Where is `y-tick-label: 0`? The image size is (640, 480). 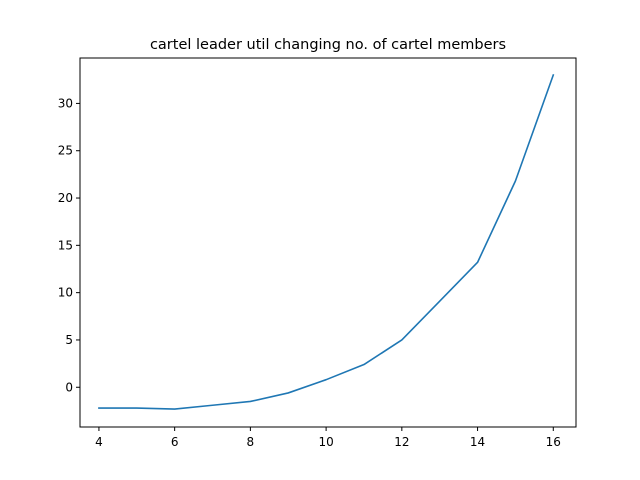
y-tick-label: 0 is located at coordinates (69, 387).